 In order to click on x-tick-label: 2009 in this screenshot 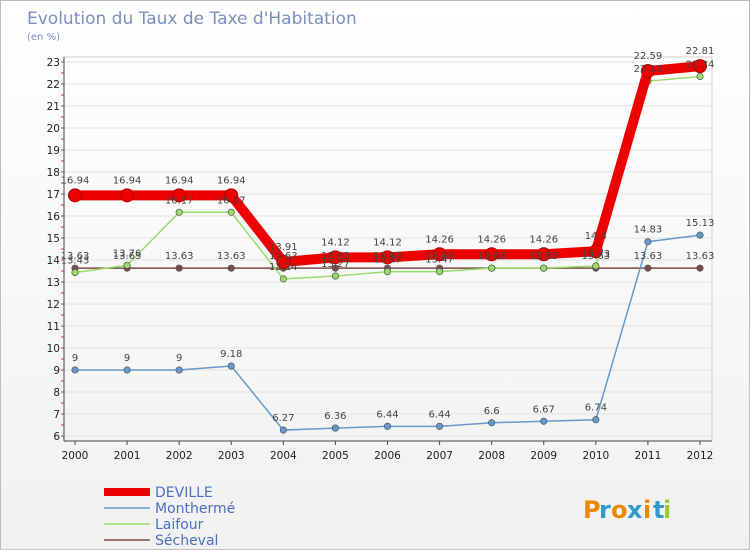, I will do `click(543, 456)`.